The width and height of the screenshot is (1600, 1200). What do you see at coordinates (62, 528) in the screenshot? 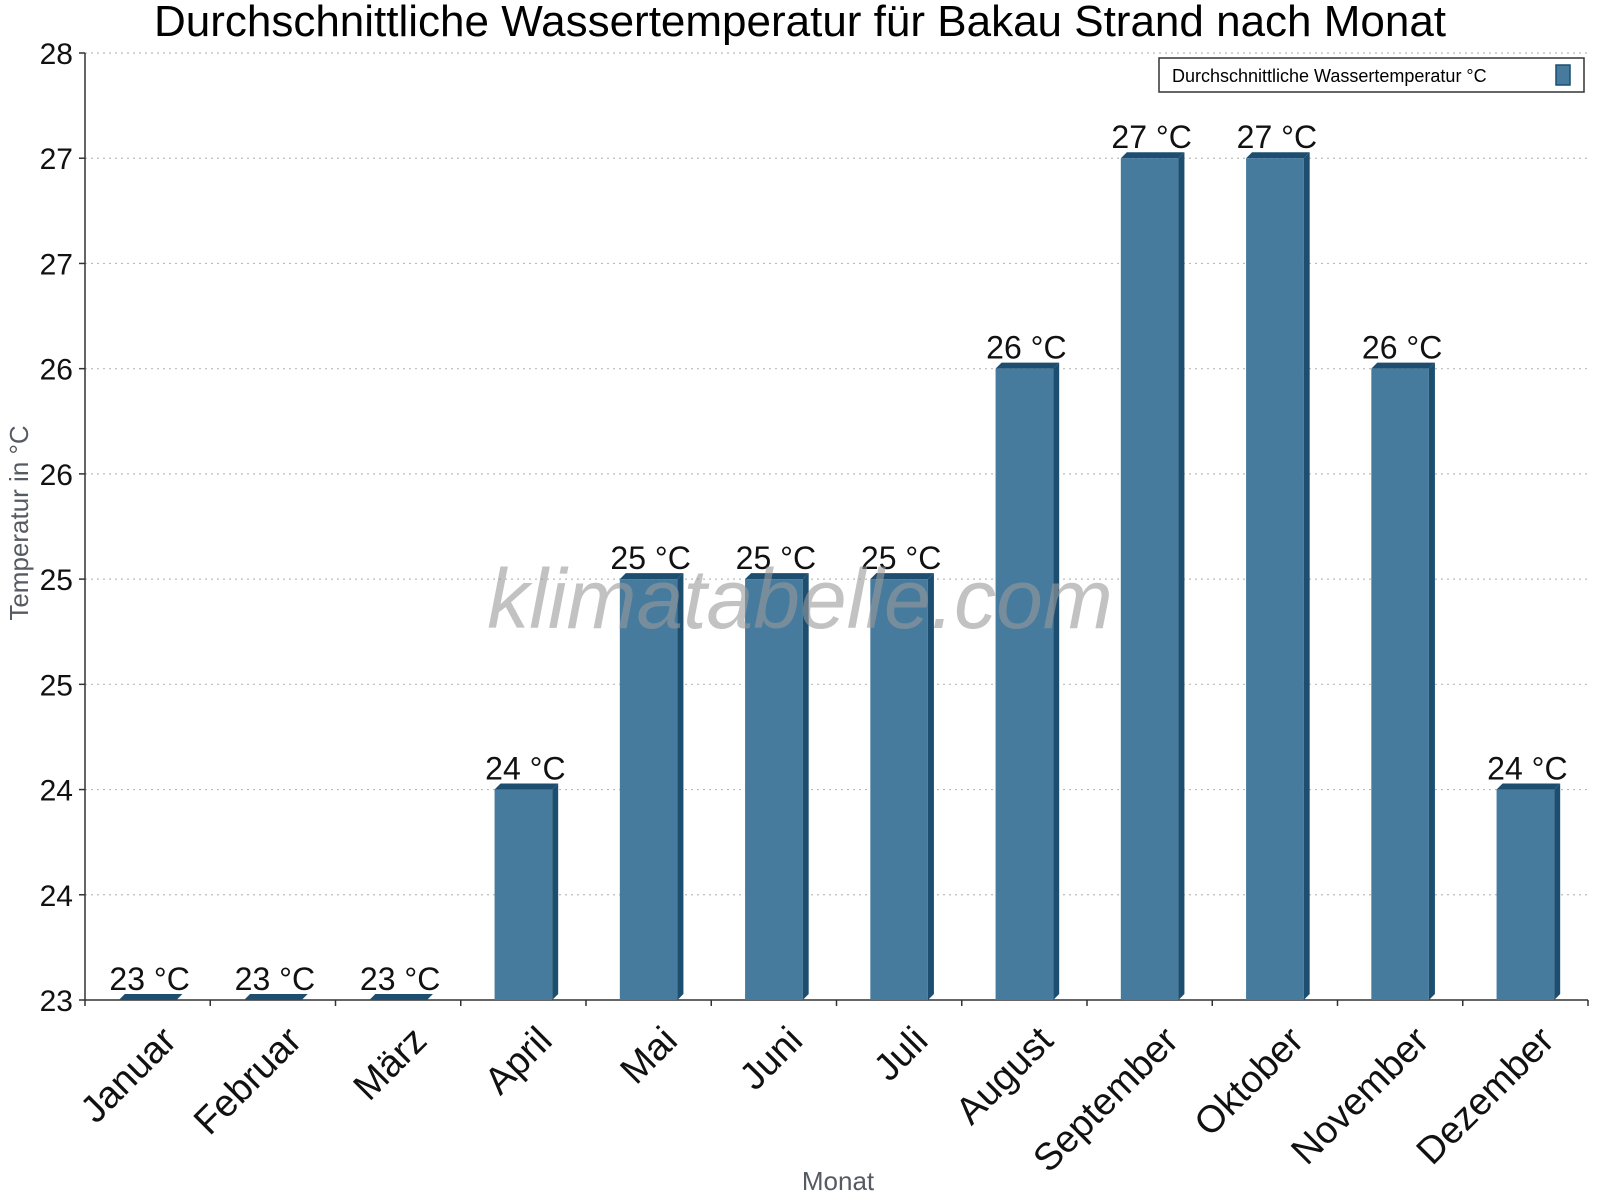
I see `y-axis-ticks: 23 24 24 25 25 26 26 27 27 28` at bounding box center [62, 528].